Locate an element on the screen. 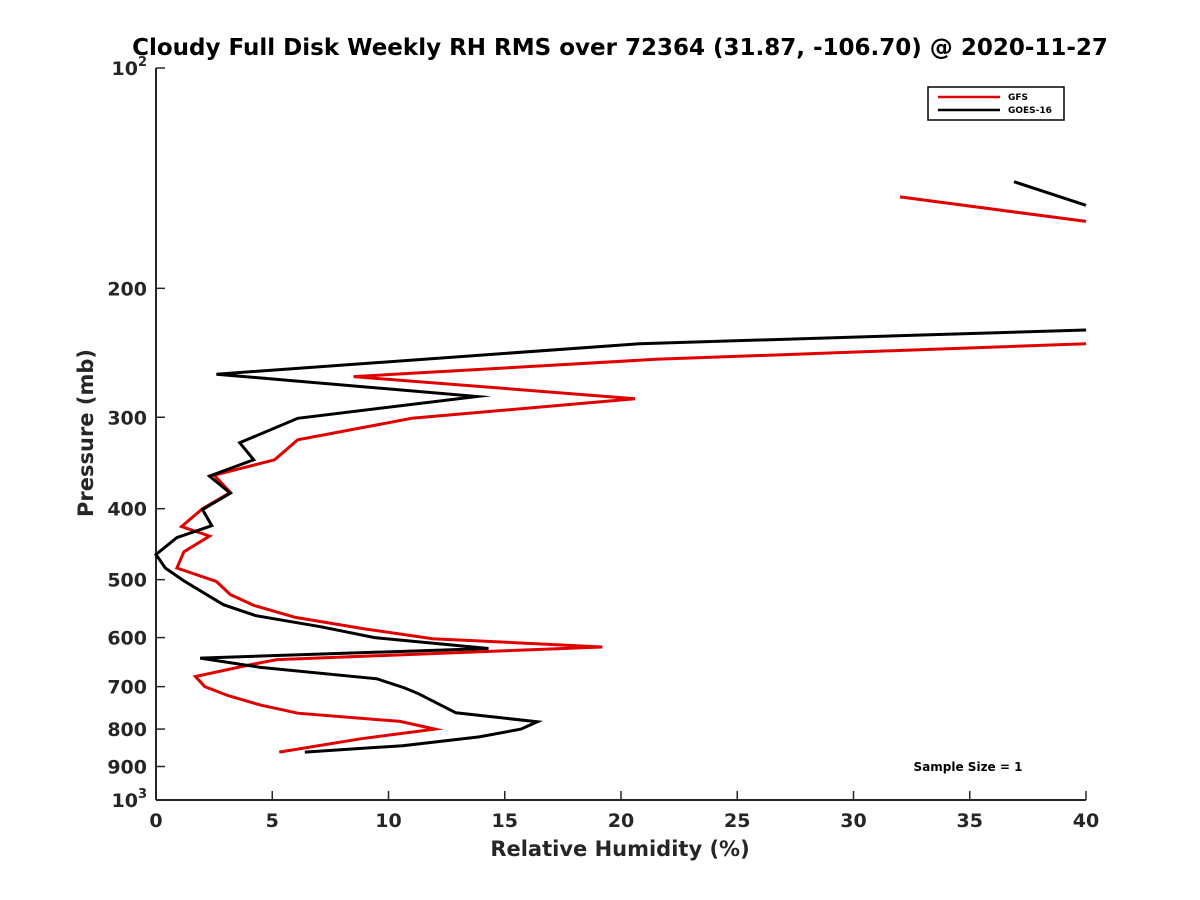  legend: GFS GOES-16 is located at coordinates (996, 103).